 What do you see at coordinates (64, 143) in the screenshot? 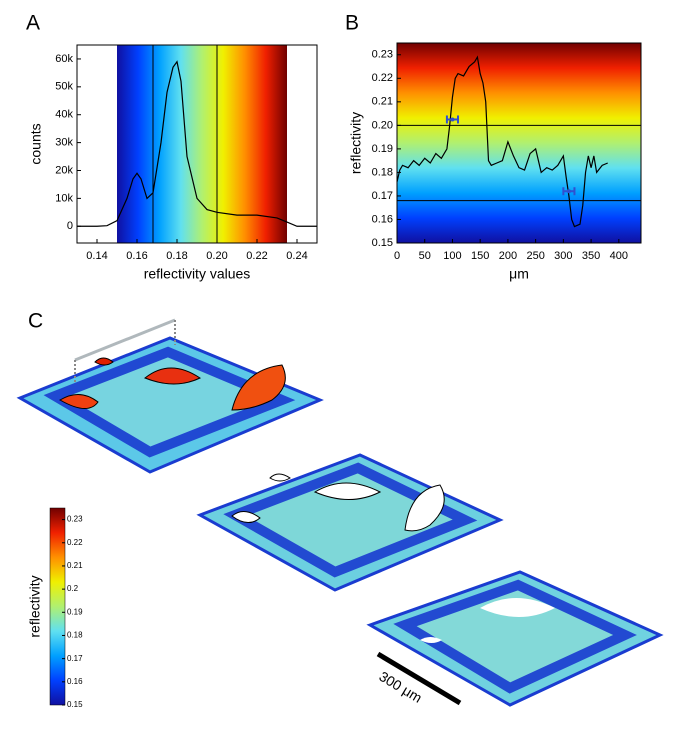
I see `y-tick-label: 30k` at bounding box center [64, 143].